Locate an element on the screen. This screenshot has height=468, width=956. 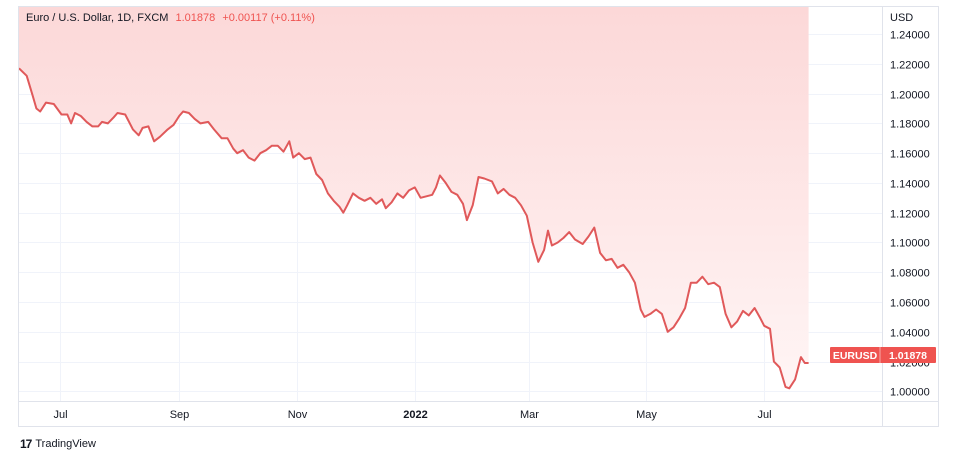
last-price-tag: EURUSD 1.01878 is located at coordinates (883, 355).